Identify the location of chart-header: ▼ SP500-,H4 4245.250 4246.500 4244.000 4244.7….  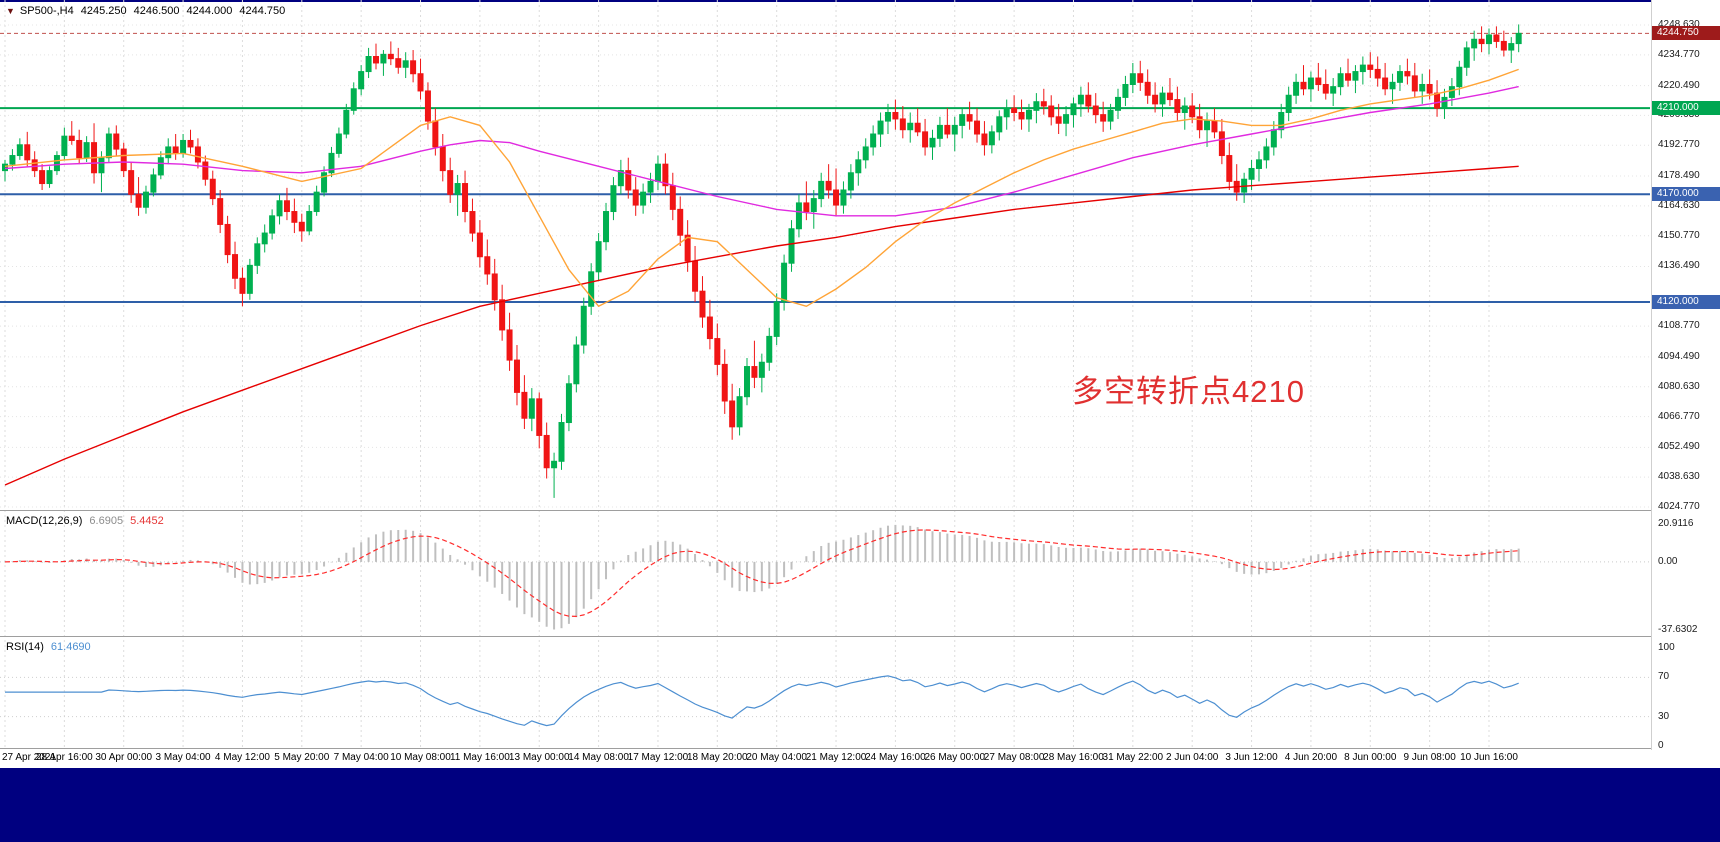
(145, 11).